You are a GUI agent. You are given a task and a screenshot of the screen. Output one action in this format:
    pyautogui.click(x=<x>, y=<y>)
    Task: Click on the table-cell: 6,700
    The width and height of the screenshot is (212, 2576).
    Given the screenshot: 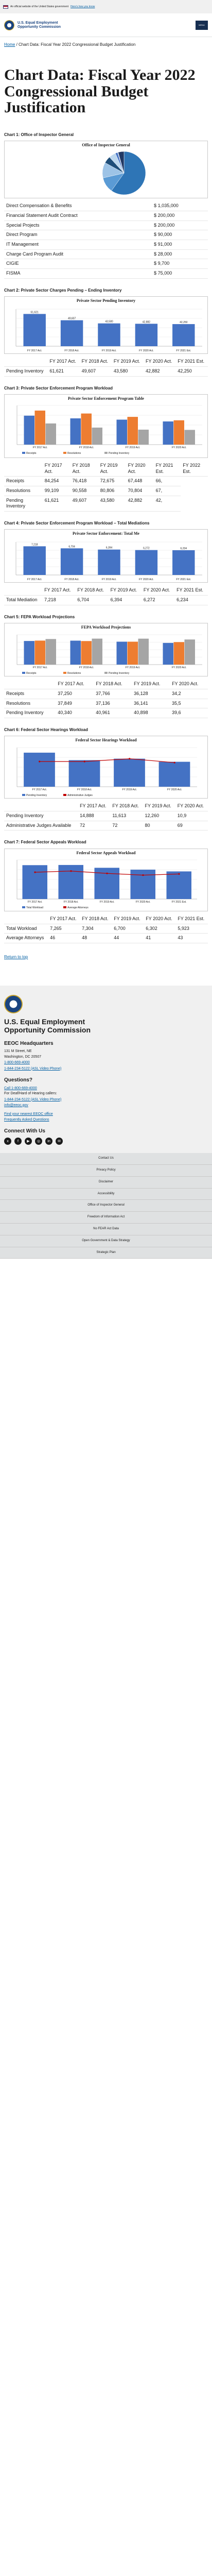 What is the action you would take?
    pyautogui.click(x=128, y=929)
    